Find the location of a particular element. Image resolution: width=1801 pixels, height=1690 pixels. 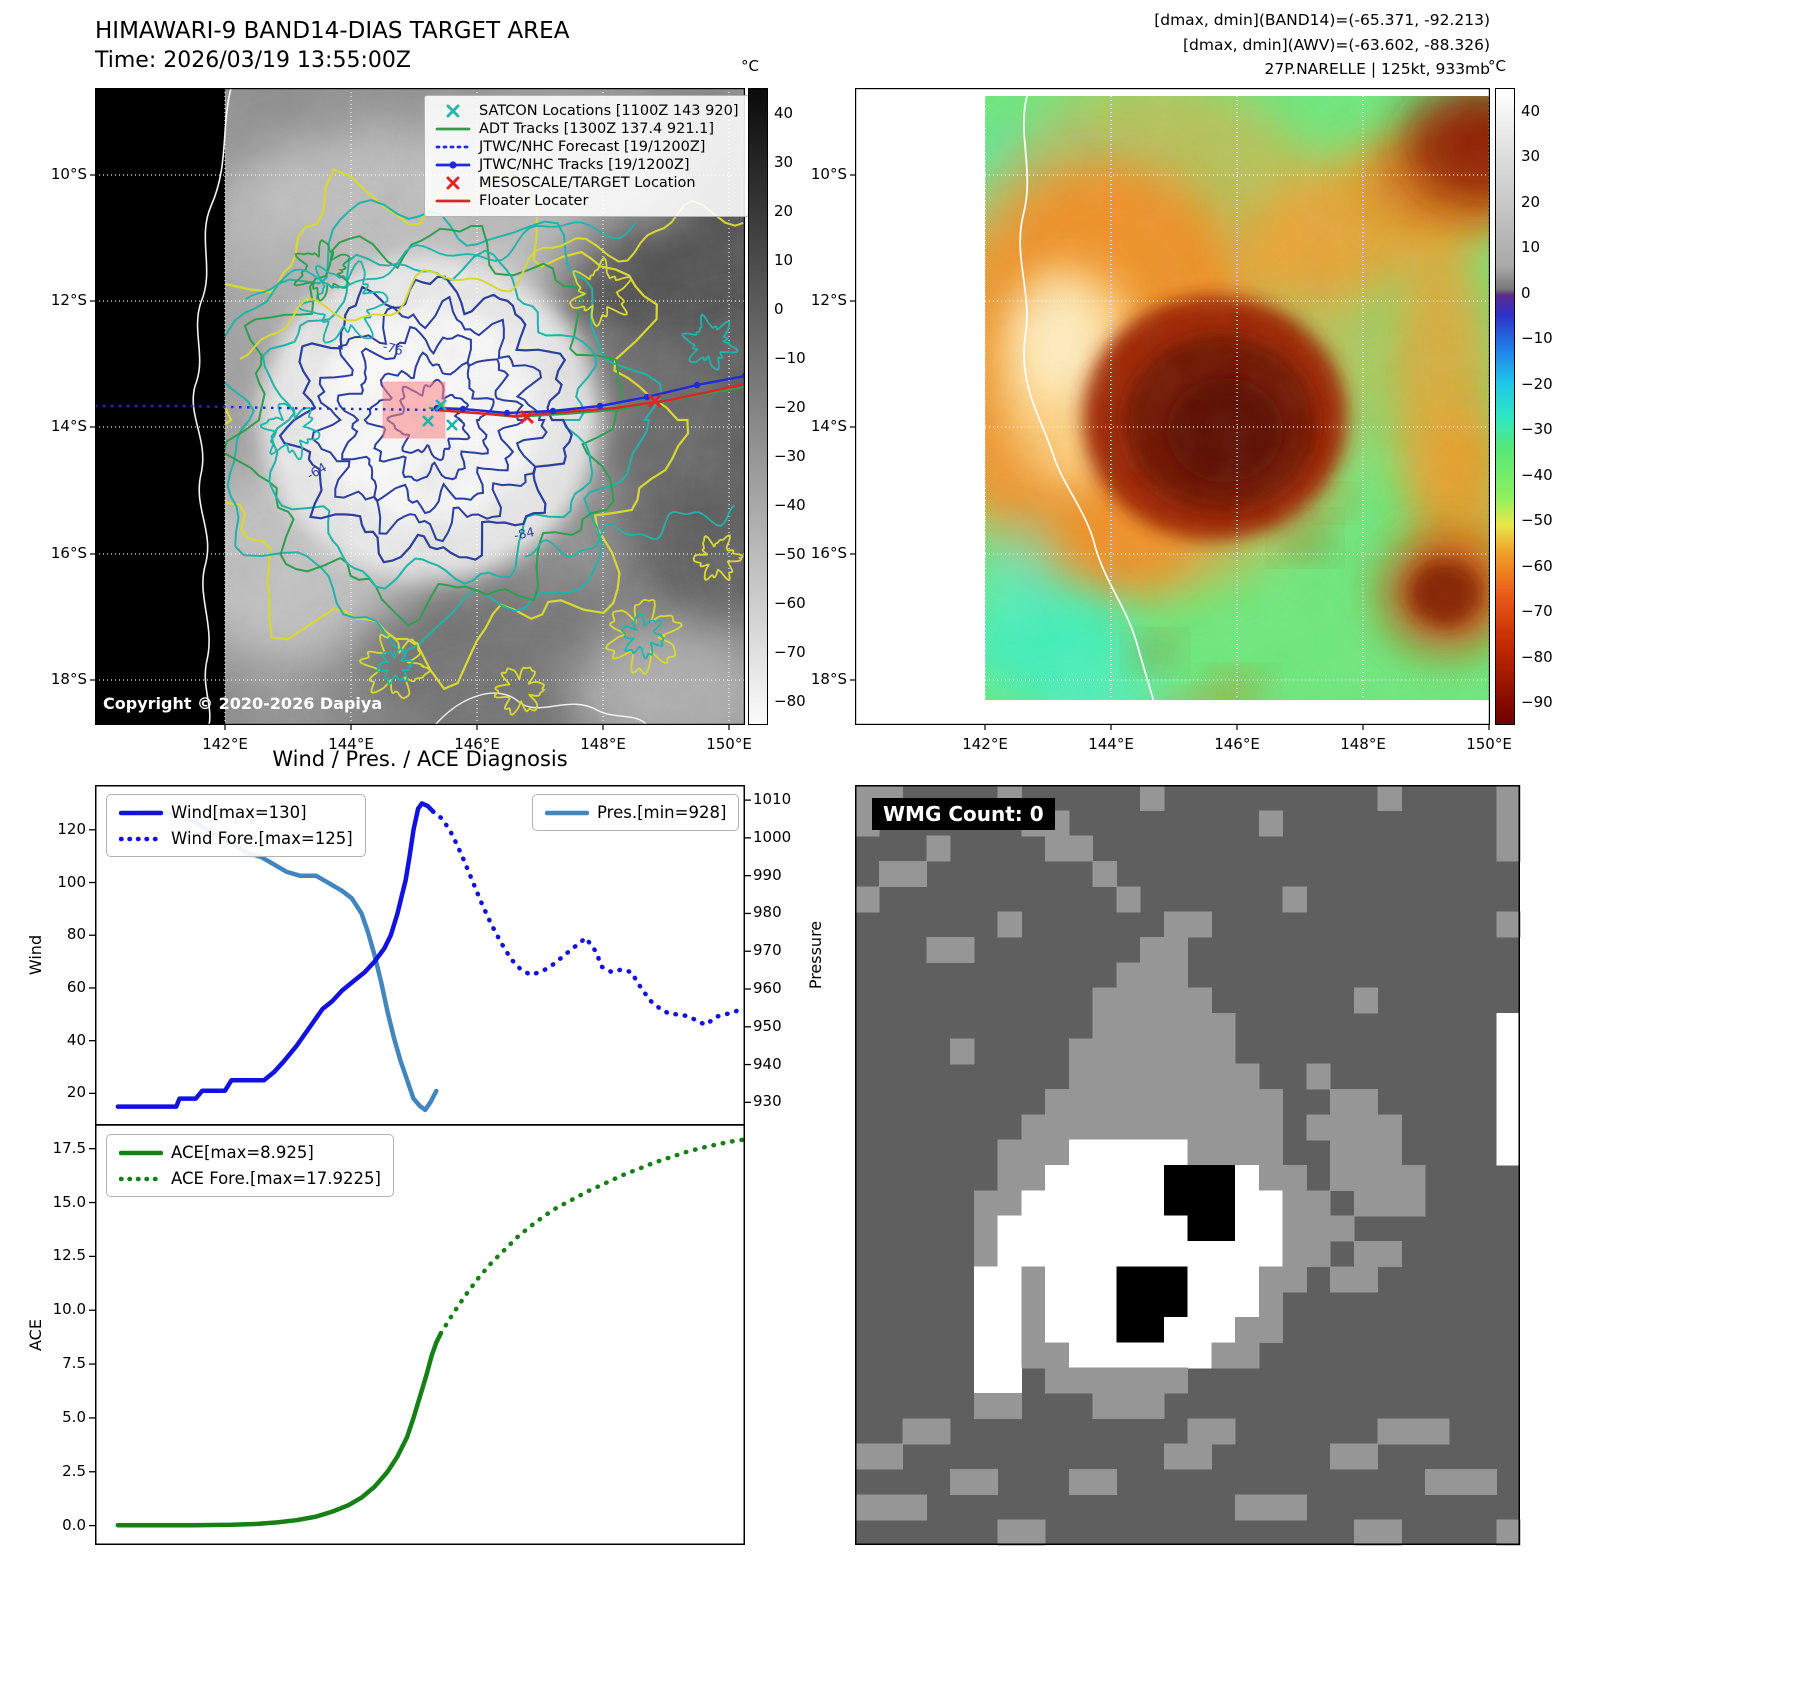

awv-colorbar-tick: −30 is located at coordinates (1537, 429).